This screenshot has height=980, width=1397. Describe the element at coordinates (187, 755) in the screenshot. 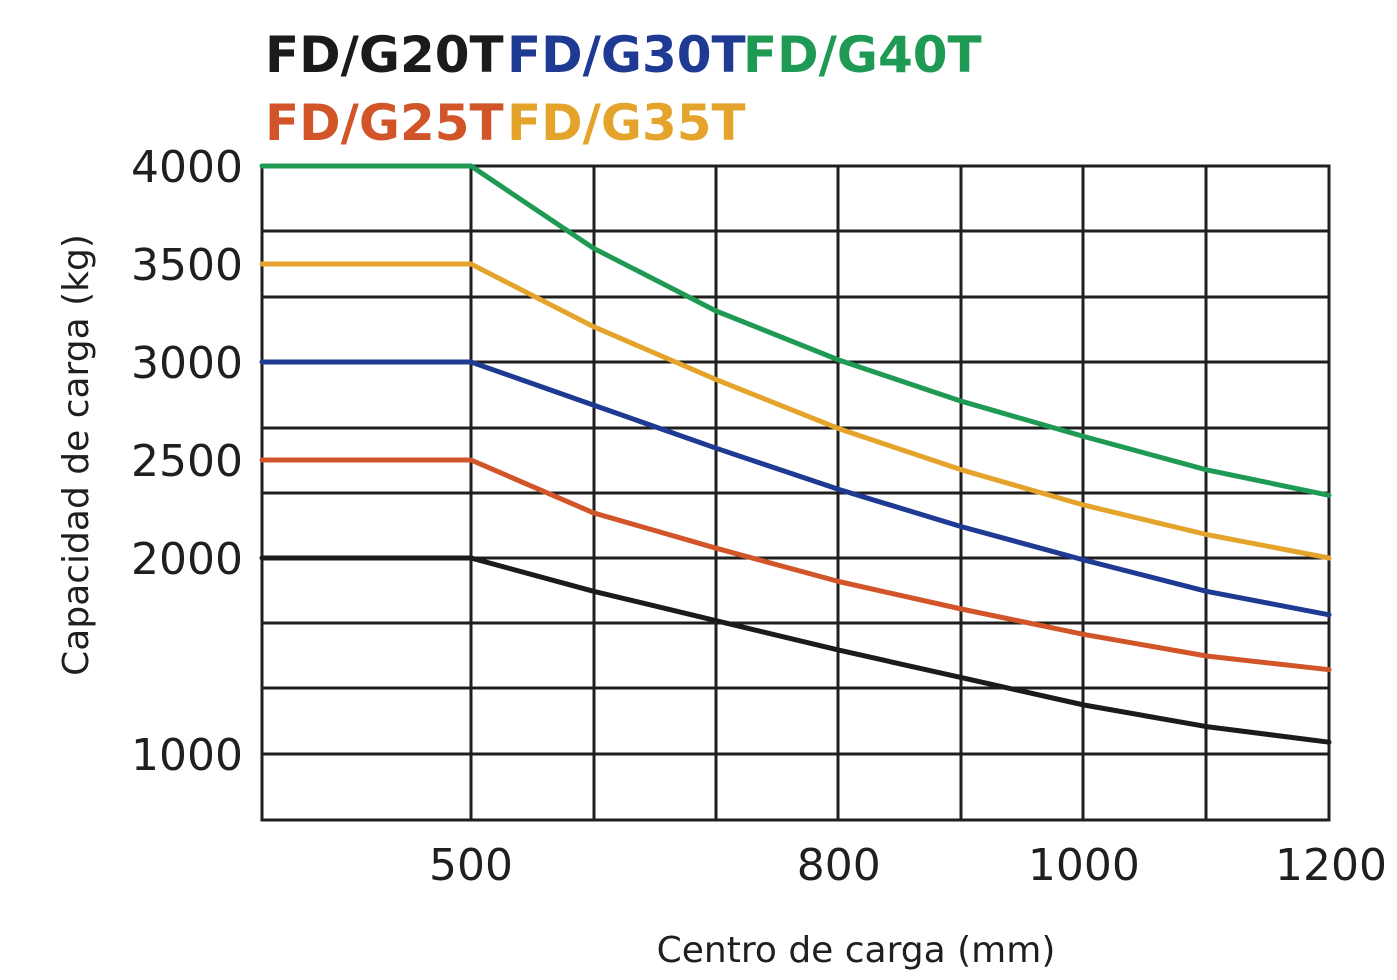

I see `y-tick-label-1000: 1000` at that location.